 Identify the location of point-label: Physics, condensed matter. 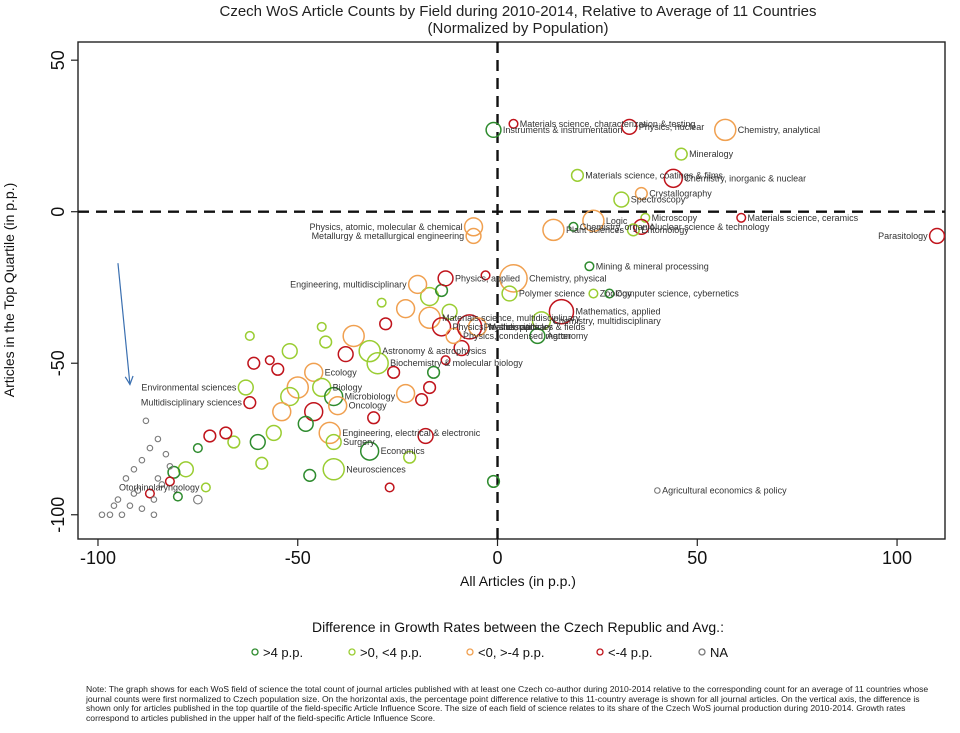
(517, 336).